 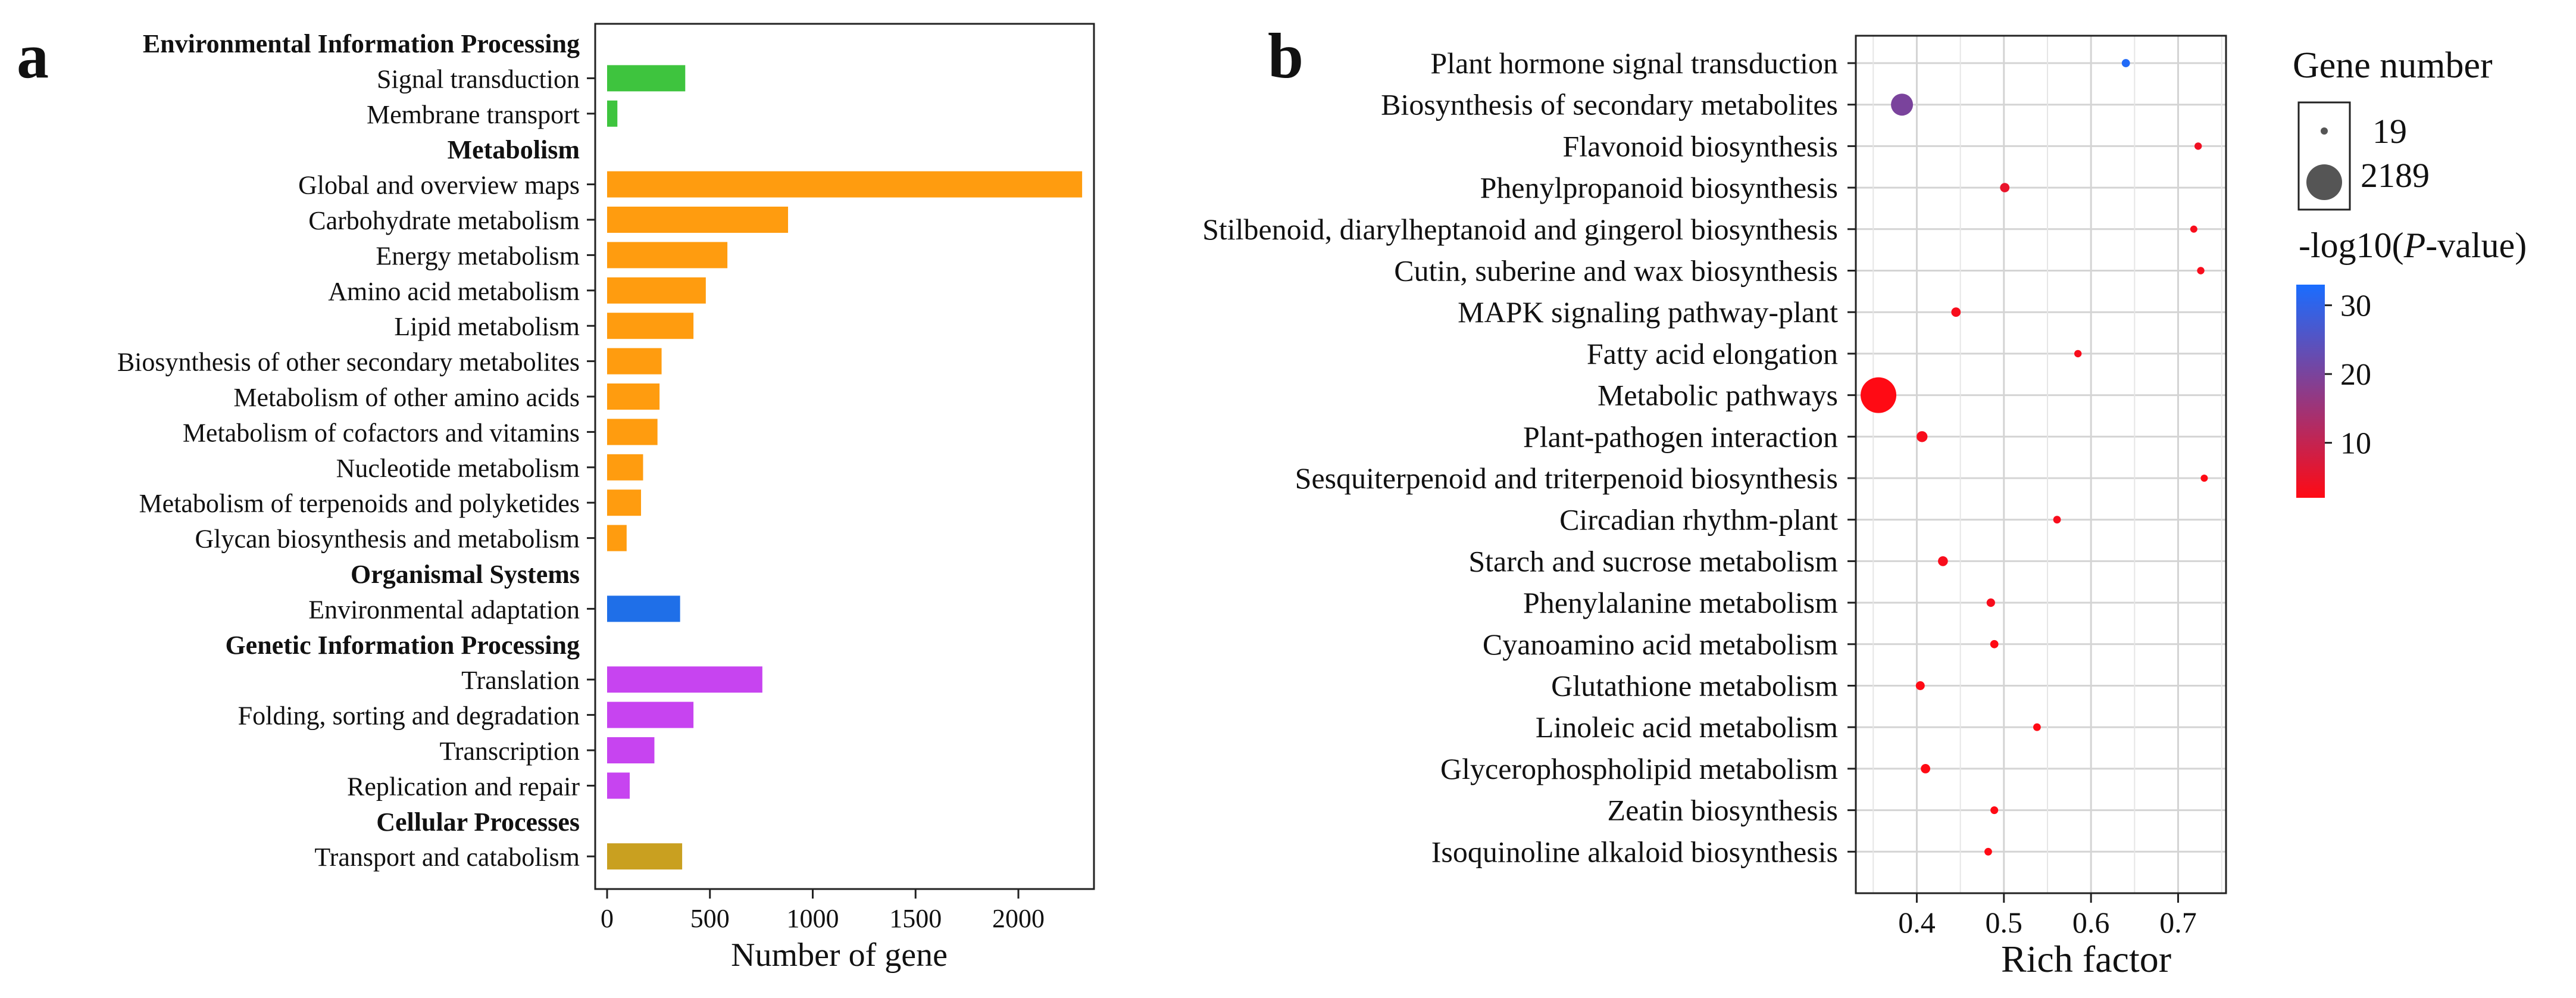 What do you see at coordinates (463, 786) in the screenshot?
I see `bar-label-replication-and-repair: Replication and repair` at bounding box center [463, 786].